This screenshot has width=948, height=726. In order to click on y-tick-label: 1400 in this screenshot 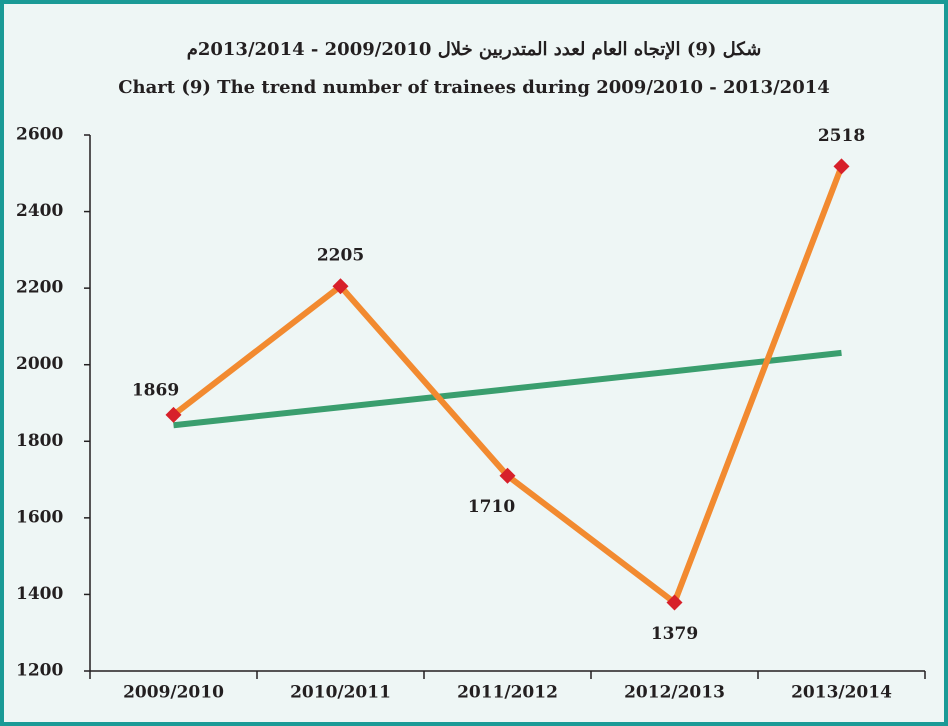, I will do `click(39, 594)`.